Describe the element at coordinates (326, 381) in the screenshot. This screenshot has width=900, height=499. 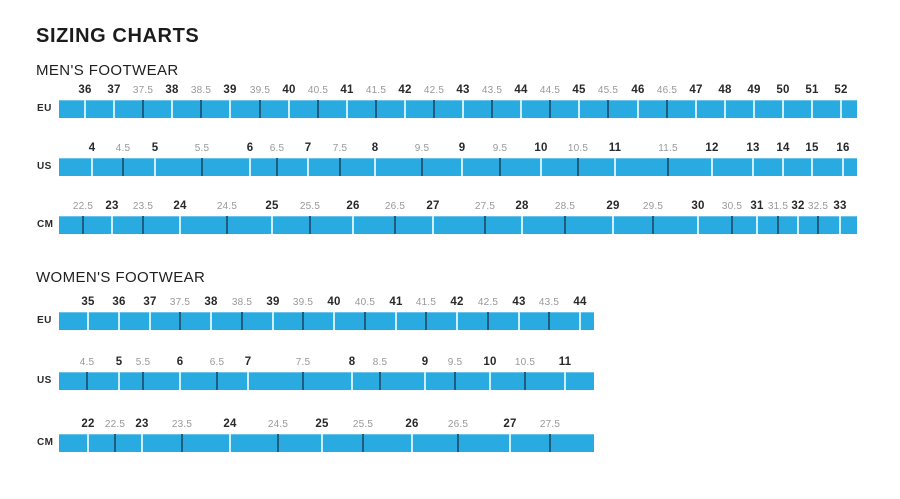
I see `ruler-bar-us` at that location.